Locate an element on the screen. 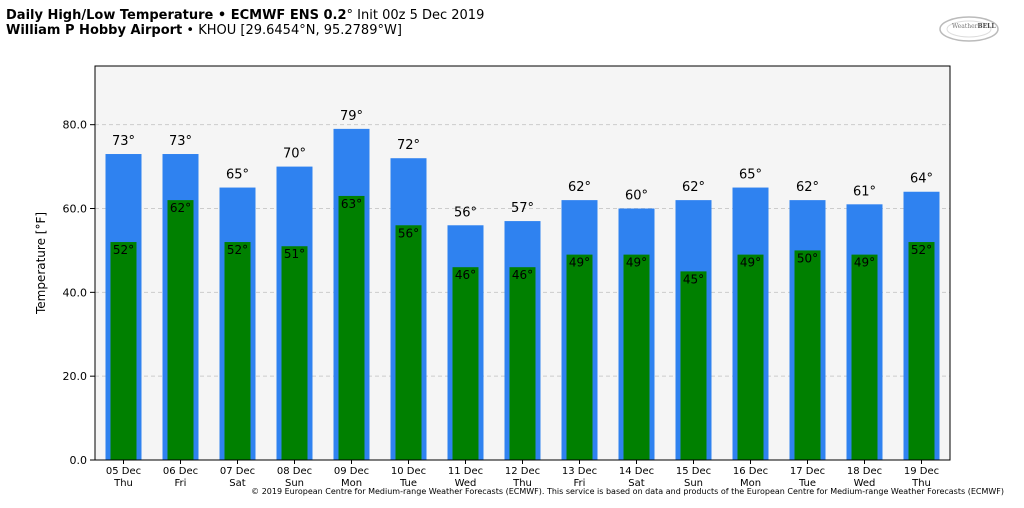 This screenshot has height=508, width=1024. low-temp-label: 51° is located at coordinates (294, 254).